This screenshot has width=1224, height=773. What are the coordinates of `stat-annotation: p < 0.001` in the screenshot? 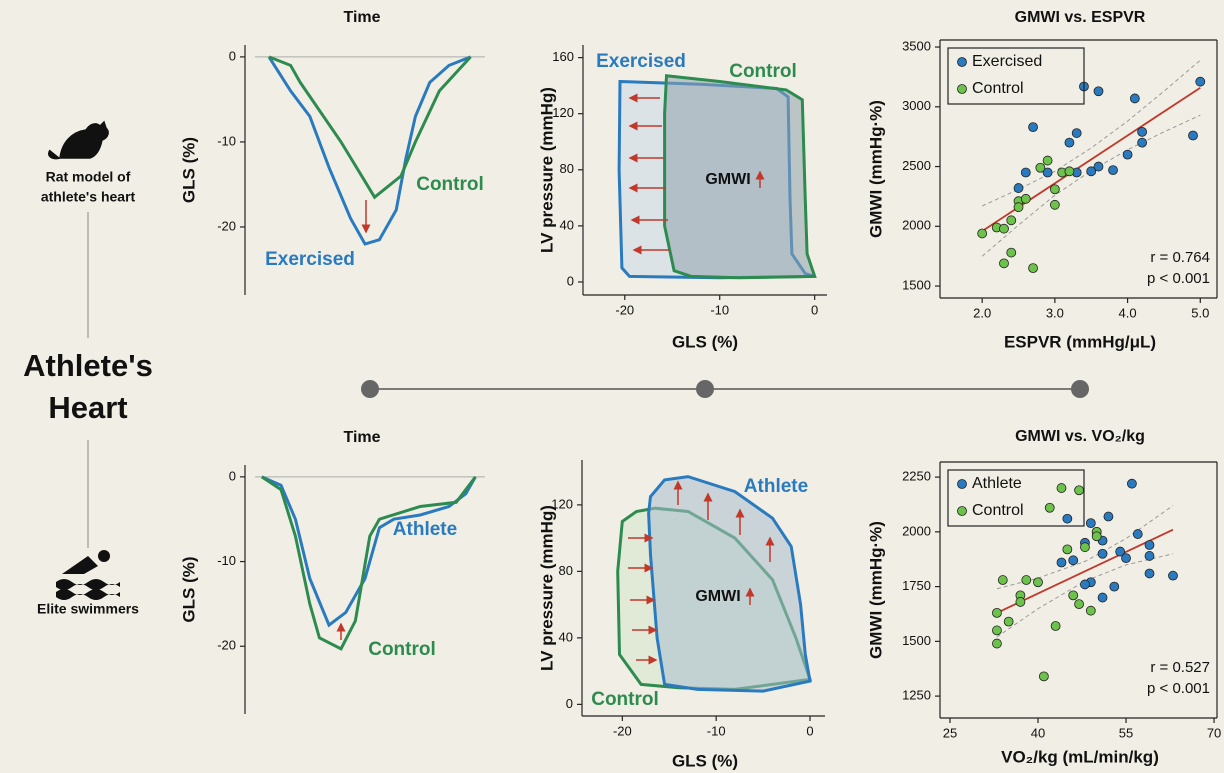 It's located at (1178, 278).